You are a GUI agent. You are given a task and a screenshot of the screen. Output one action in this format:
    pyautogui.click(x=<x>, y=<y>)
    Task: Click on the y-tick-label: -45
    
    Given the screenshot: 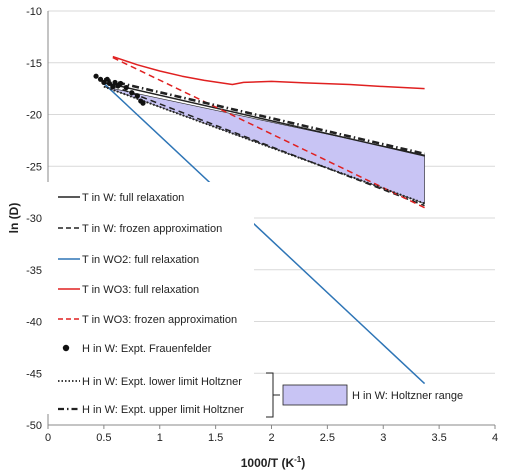 What is the action you would take?
    pyautogui.click(x=34, y=374)
    